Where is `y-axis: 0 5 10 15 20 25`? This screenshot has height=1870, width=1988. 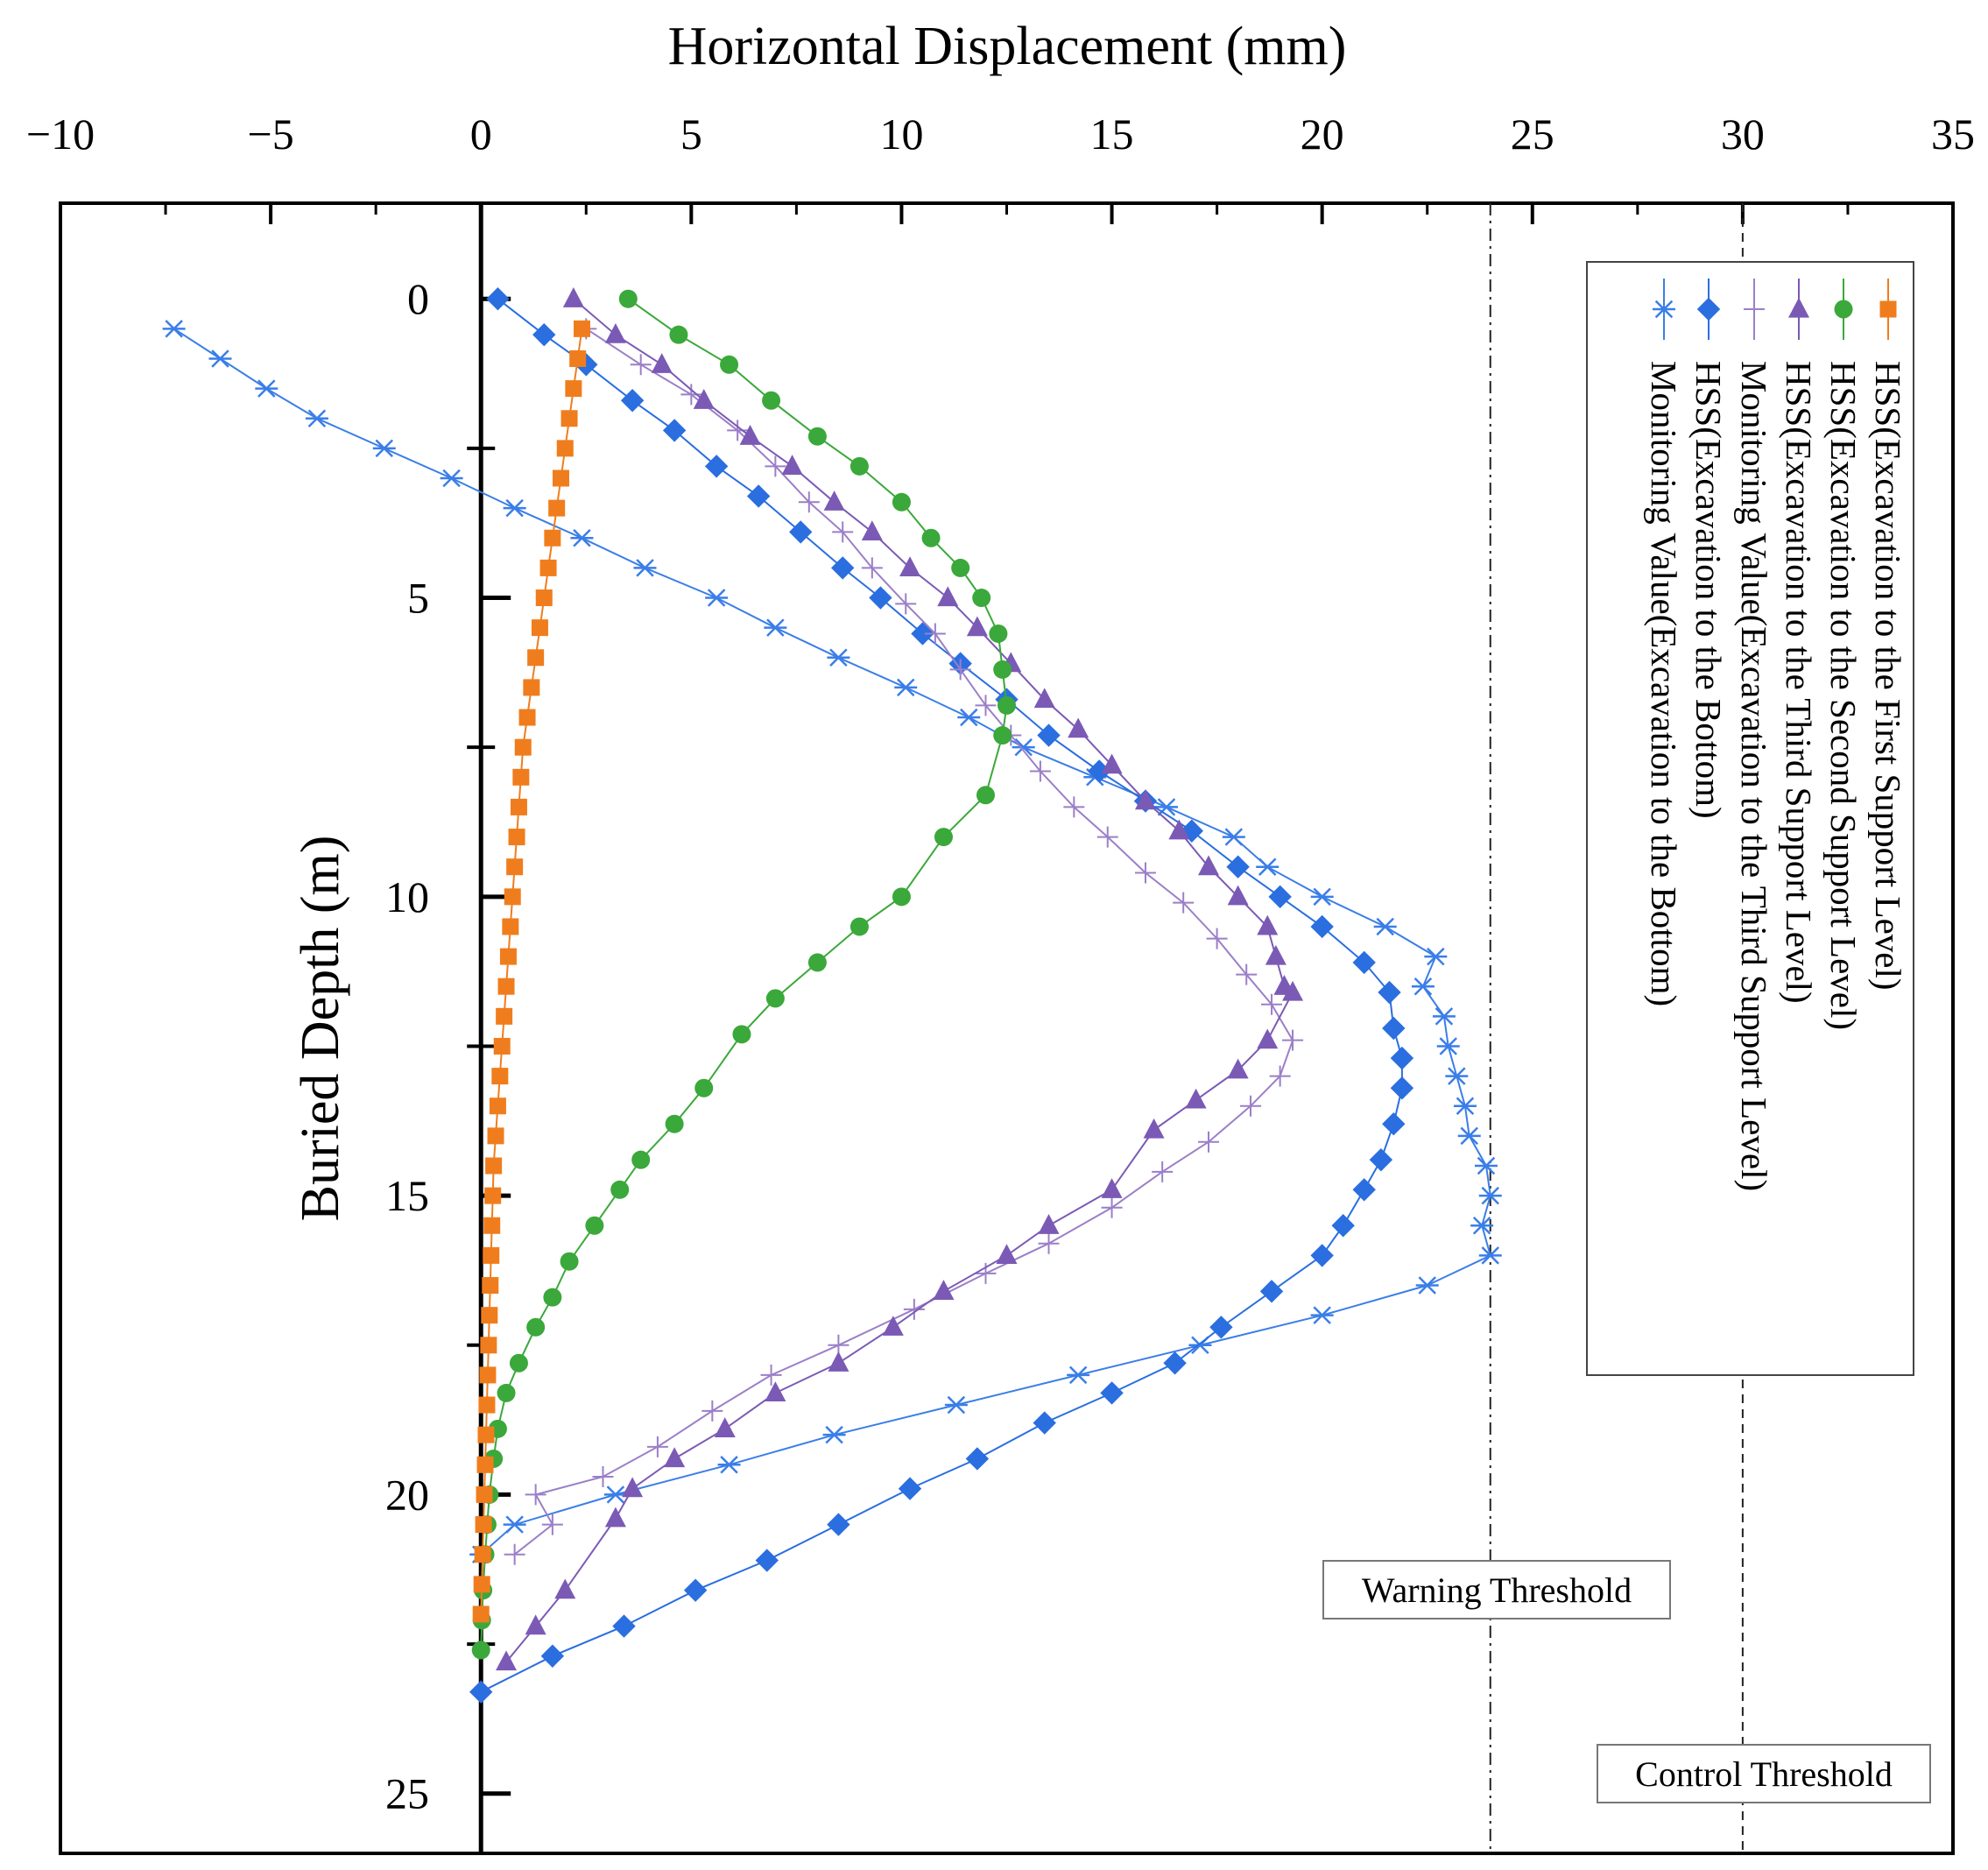 y-axis: 0 5 10 15 20 25 is located at coordinates (448, 1028).